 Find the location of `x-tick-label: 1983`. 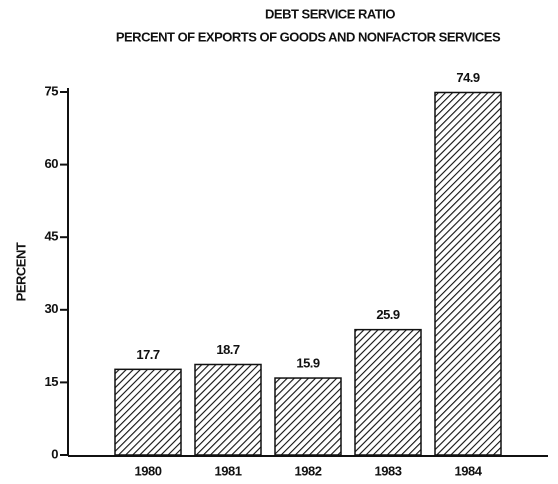

x-tick-label: 1983 is located at coordinates (388, 470).